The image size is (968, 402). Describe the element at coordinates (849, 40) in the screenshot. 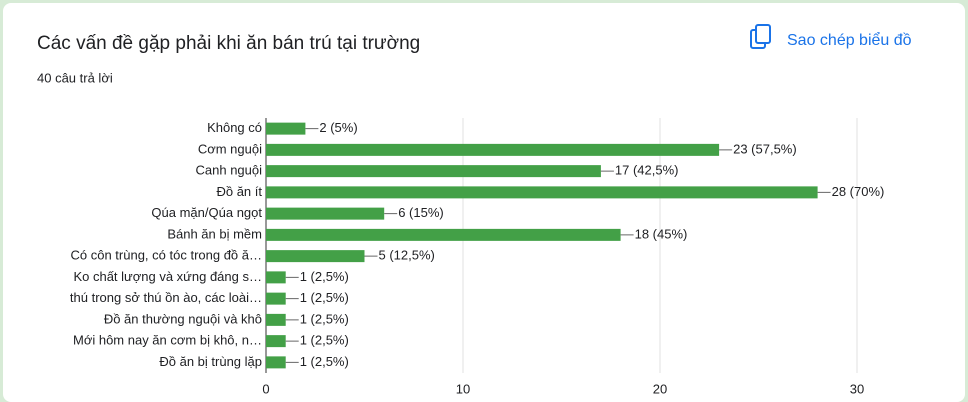

I see `copy-button-label: Sao chép biểu đồ` at that location.